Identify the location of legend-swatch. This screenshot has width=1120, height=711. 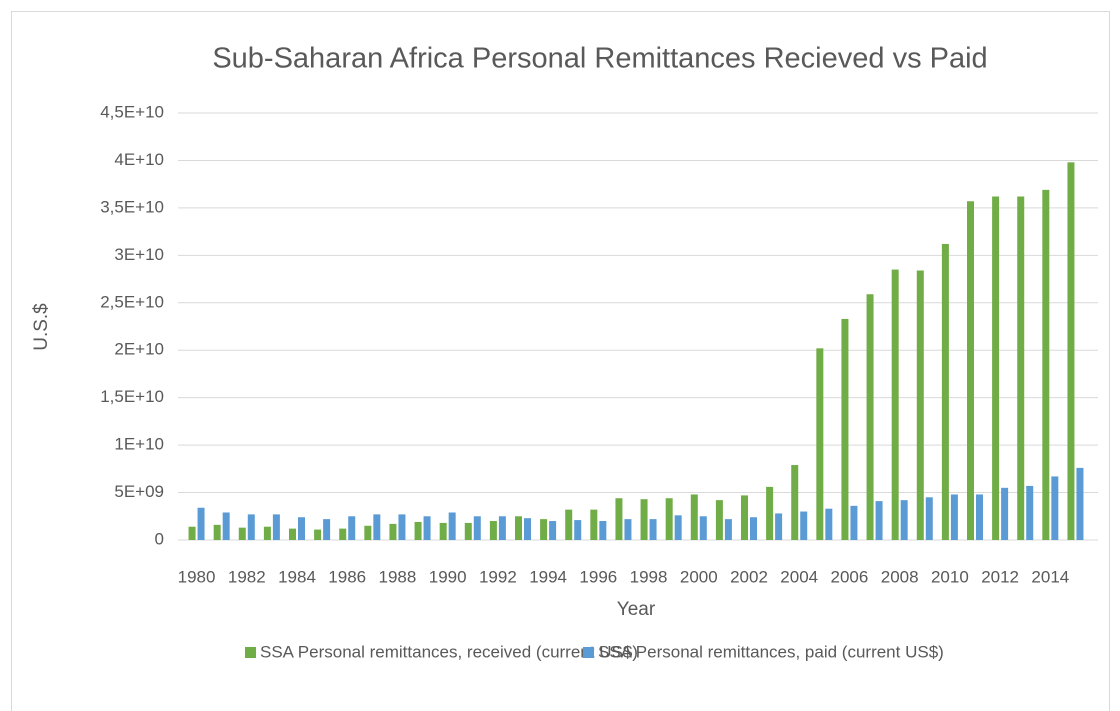
(588, 652).